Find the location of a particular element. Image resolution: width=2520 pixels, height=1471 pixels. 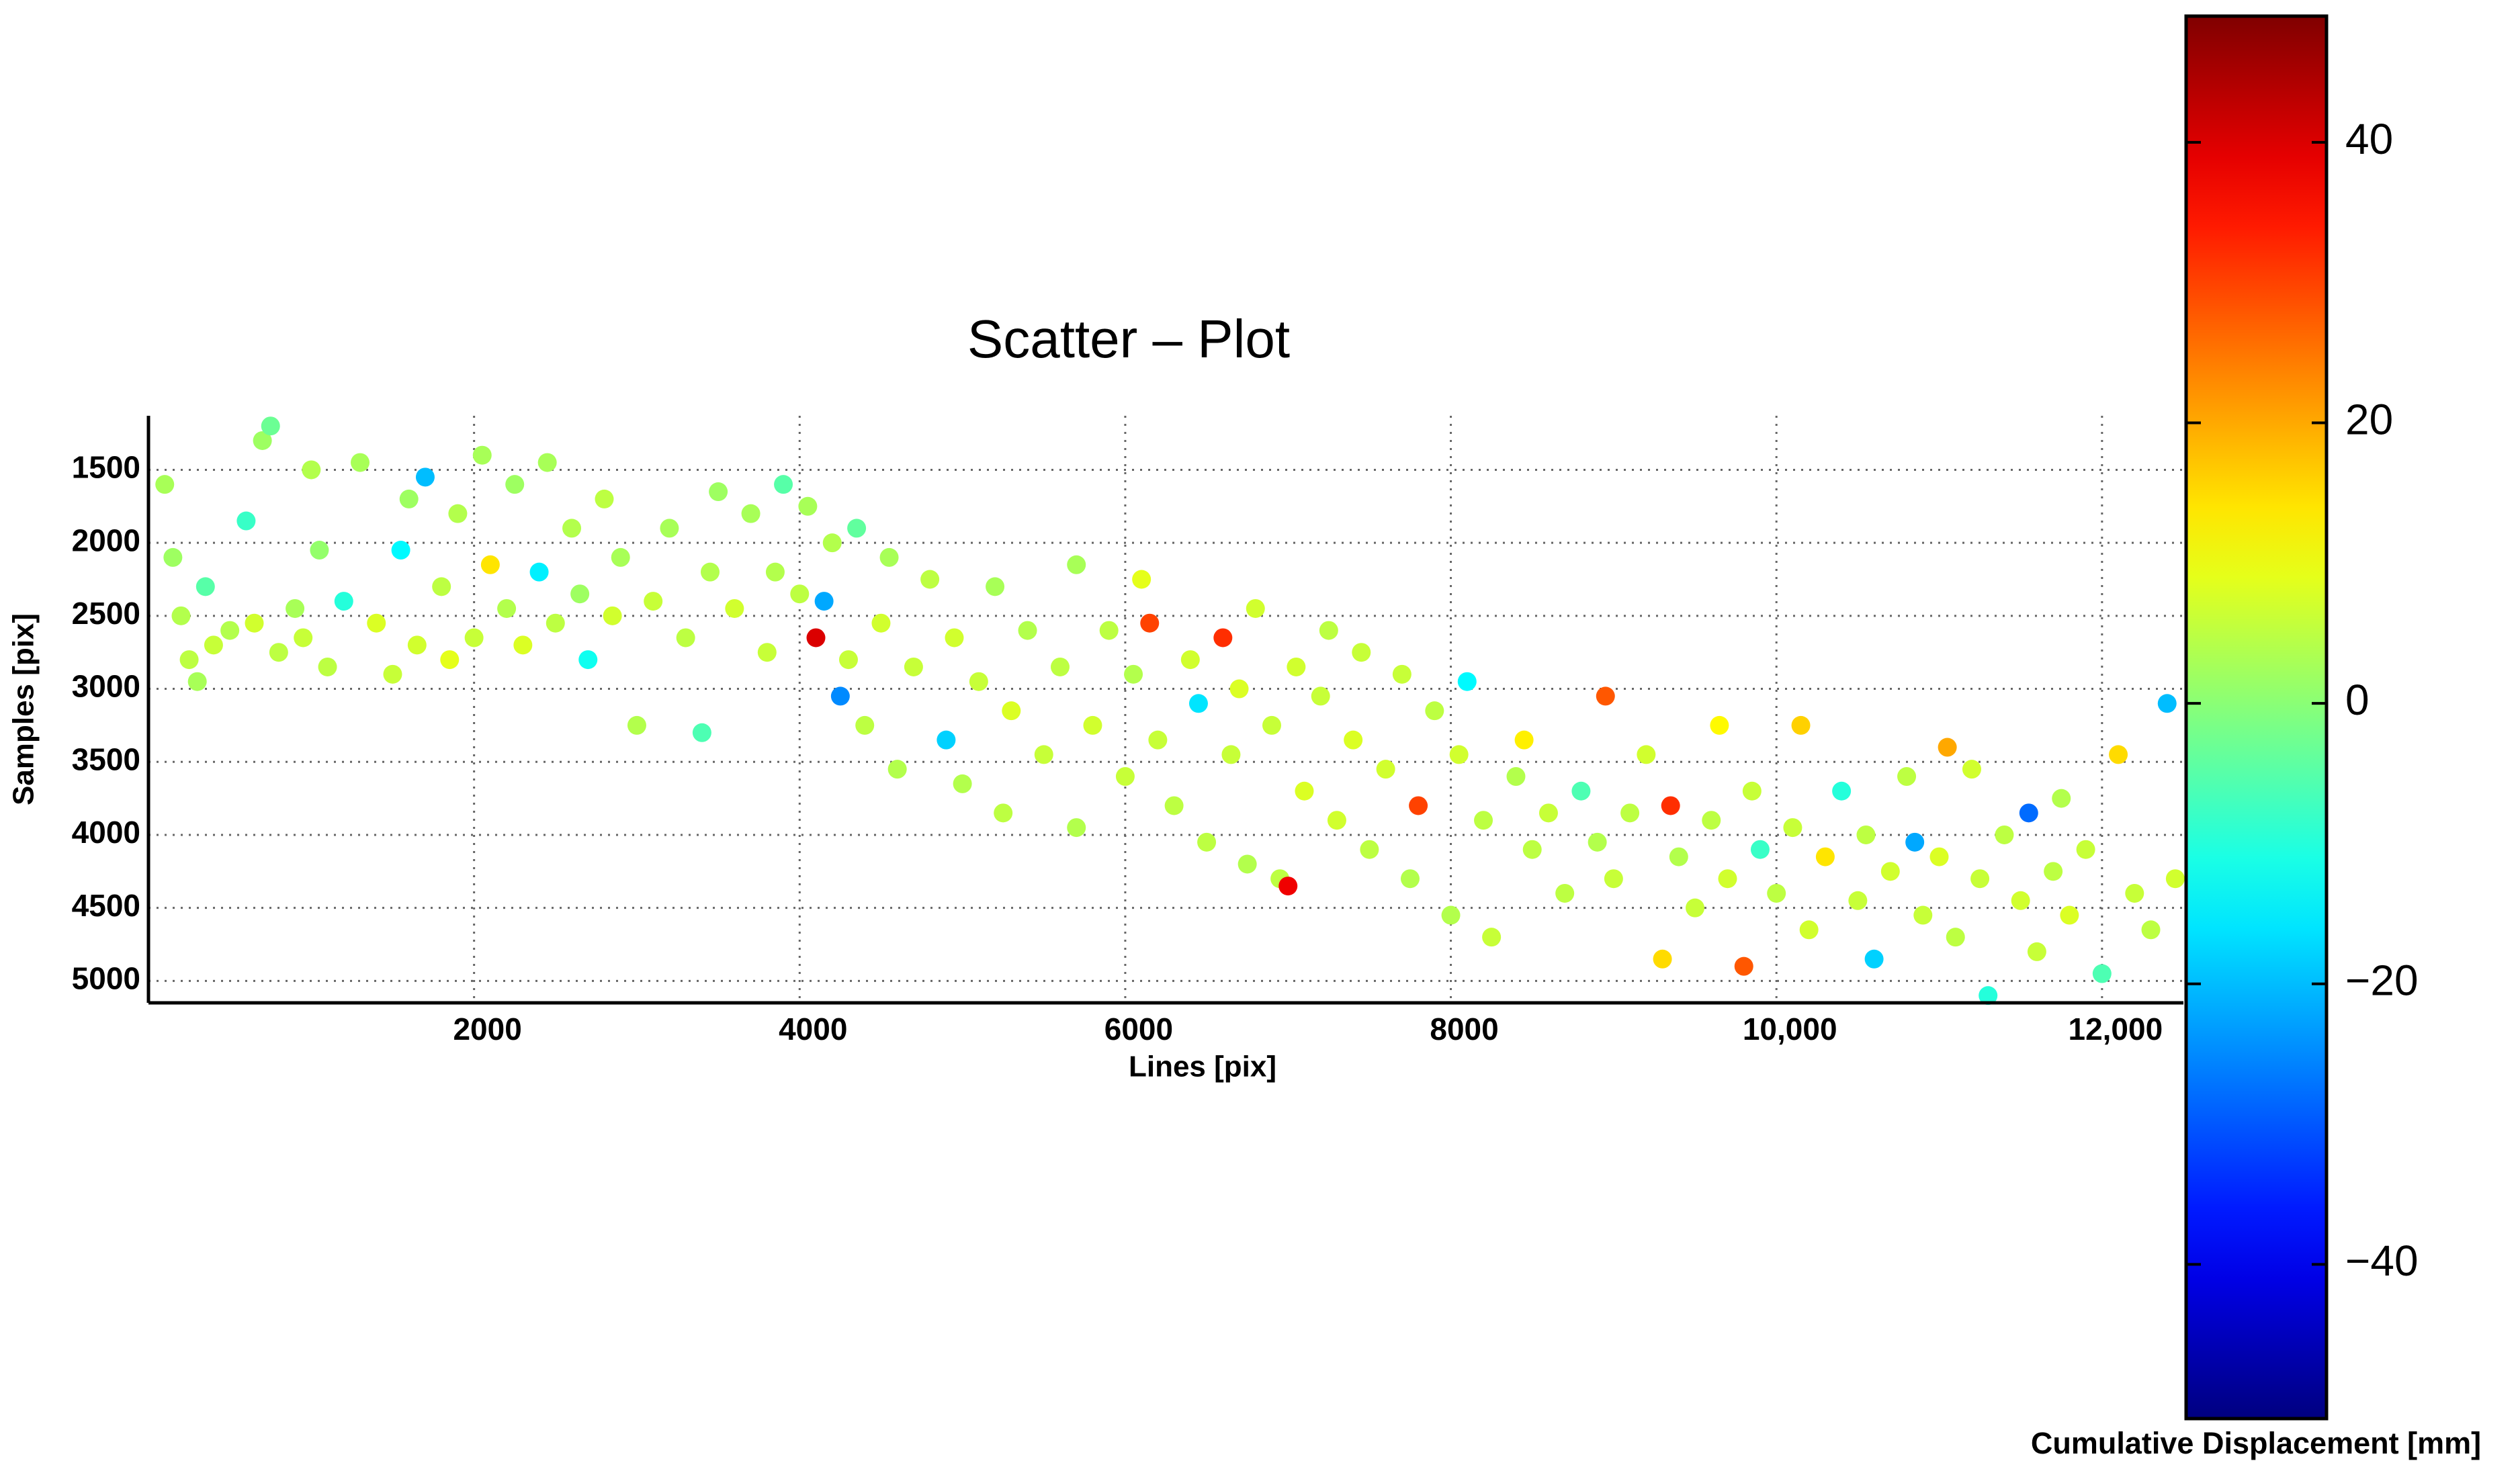

y-tick-label: 3500 is located at coordinates (106, 759).